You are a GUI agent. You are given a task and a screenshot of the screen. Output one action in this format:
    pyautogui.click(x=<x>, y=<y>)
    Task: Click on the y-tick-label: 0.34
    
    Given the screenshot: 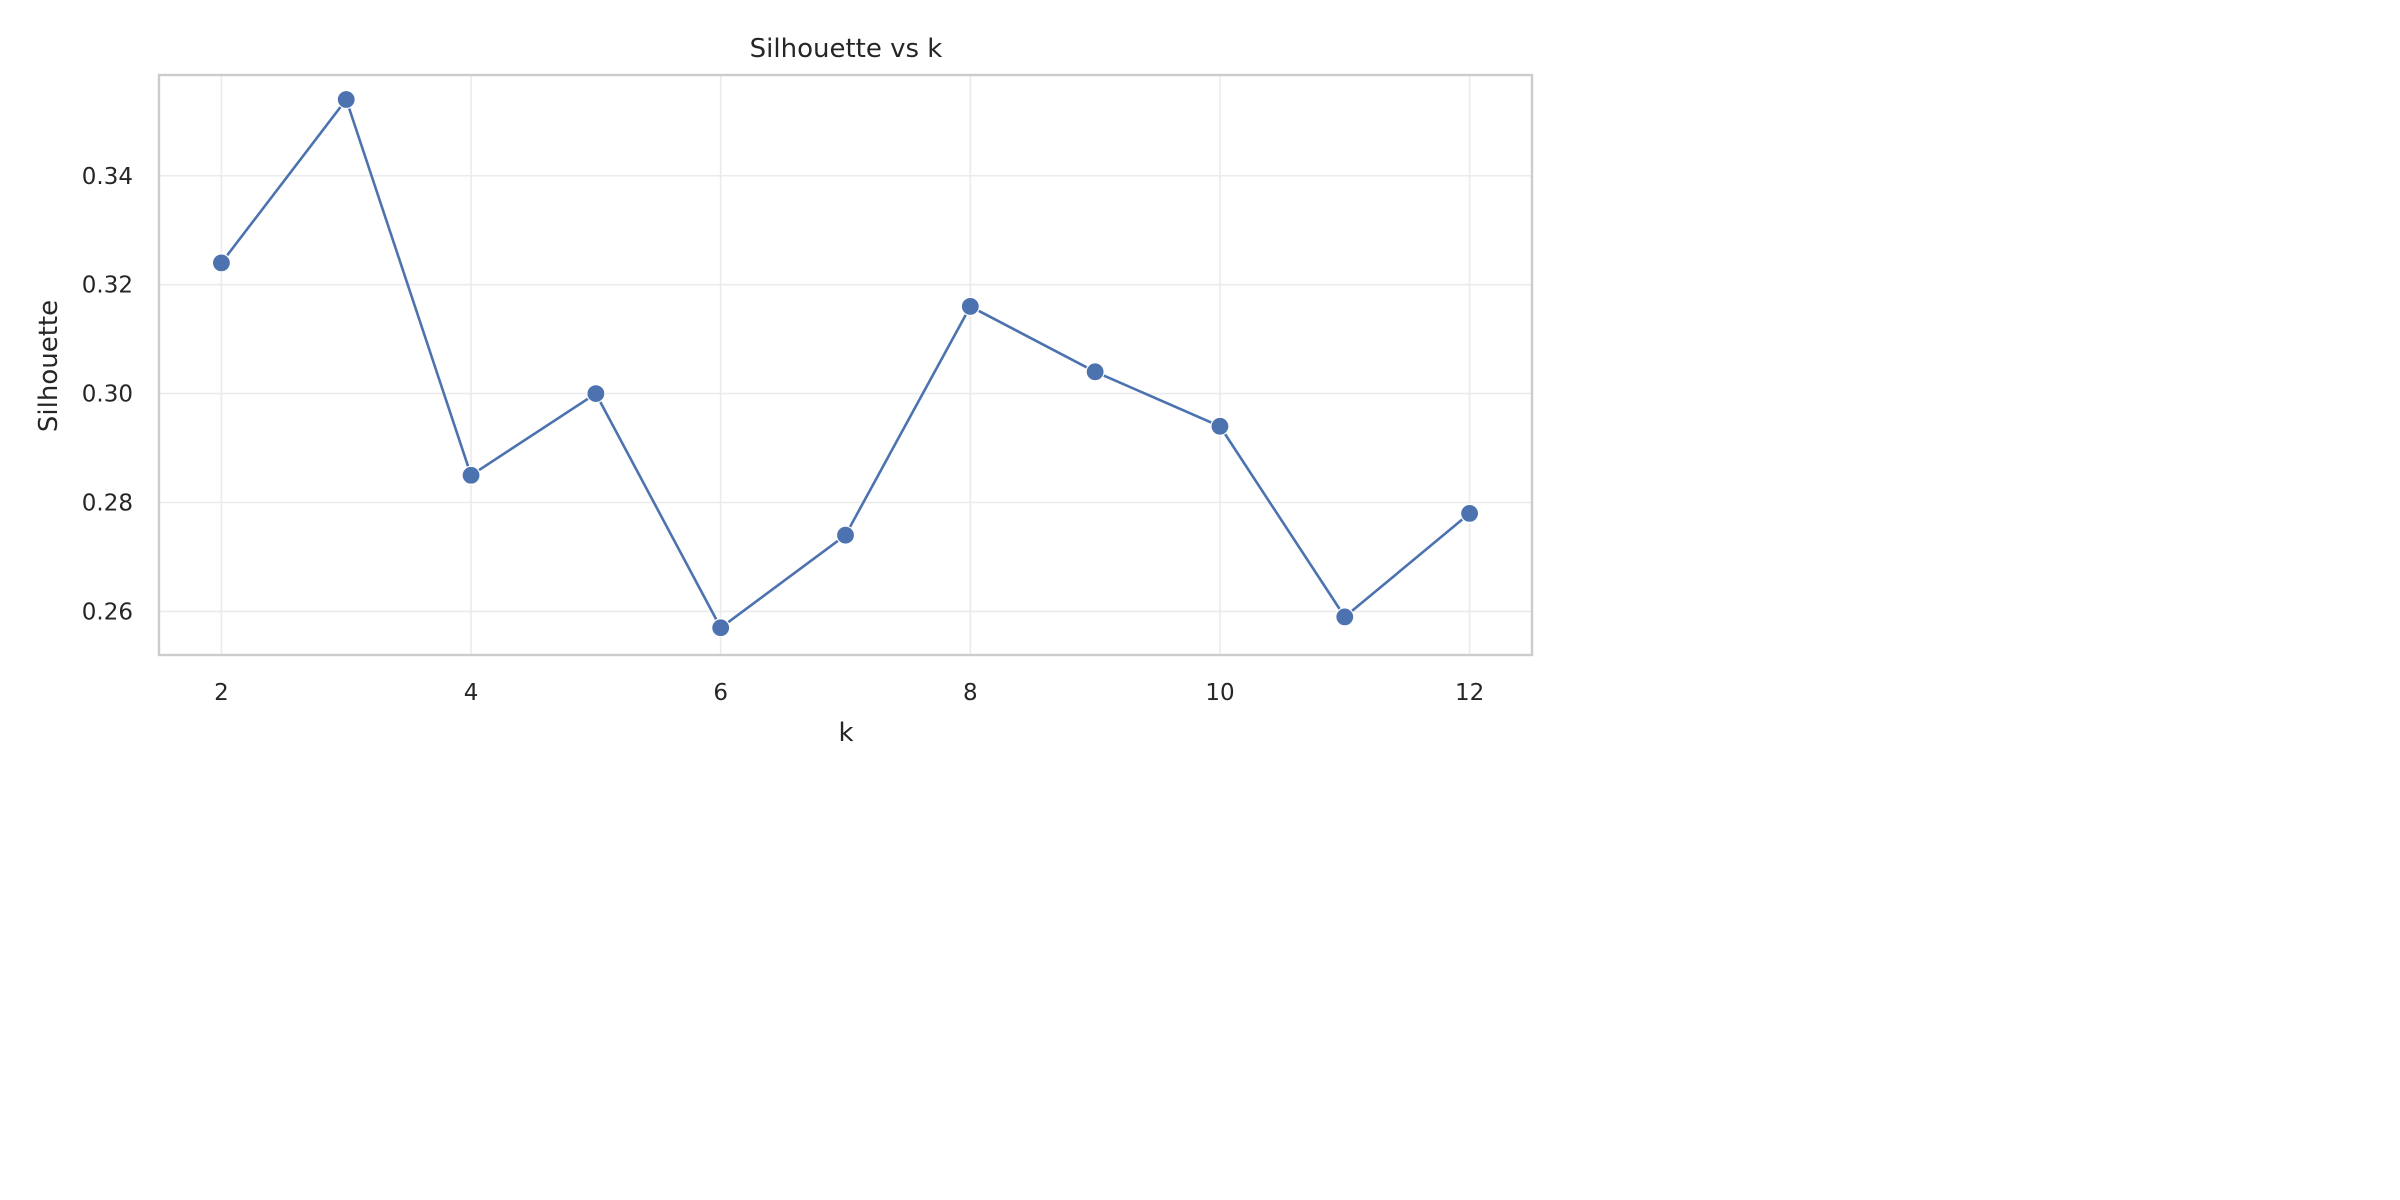 What is the action you would take?
    pyautogui.click(x=107, y=177)
    